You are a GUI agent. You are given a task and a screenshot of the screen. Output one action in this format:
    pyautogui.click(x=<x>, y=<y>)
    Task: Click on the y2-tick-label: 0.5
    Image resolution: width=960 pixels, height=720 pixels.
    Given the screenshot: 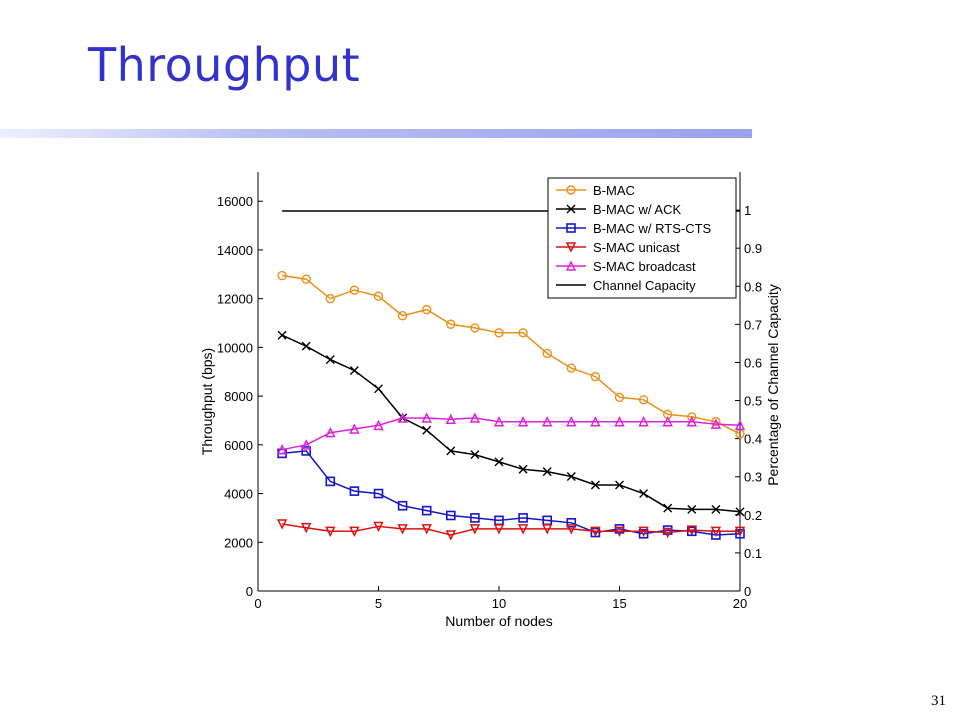 What is the action you would take?
    pyautogui.click(x=753, y=401)
    